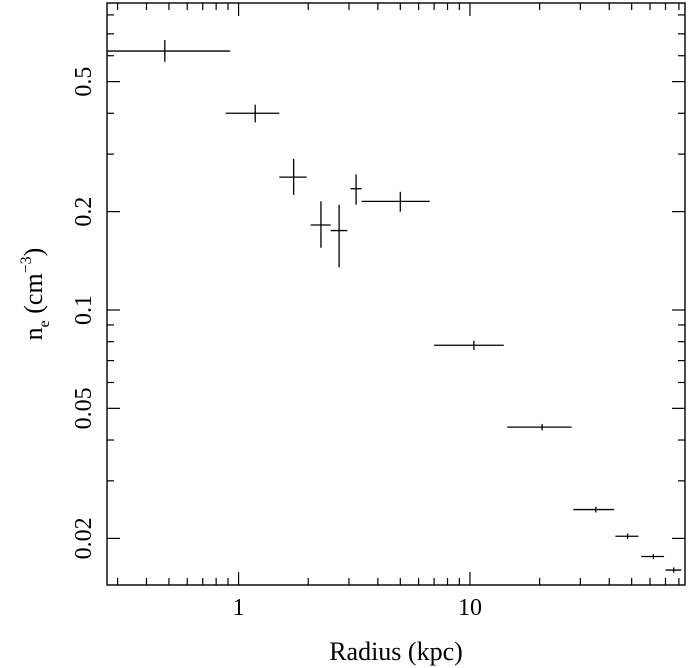 This screenshot has height=668, width=689. I want to click on y-tick-label: 0.5, so click(84, 82).